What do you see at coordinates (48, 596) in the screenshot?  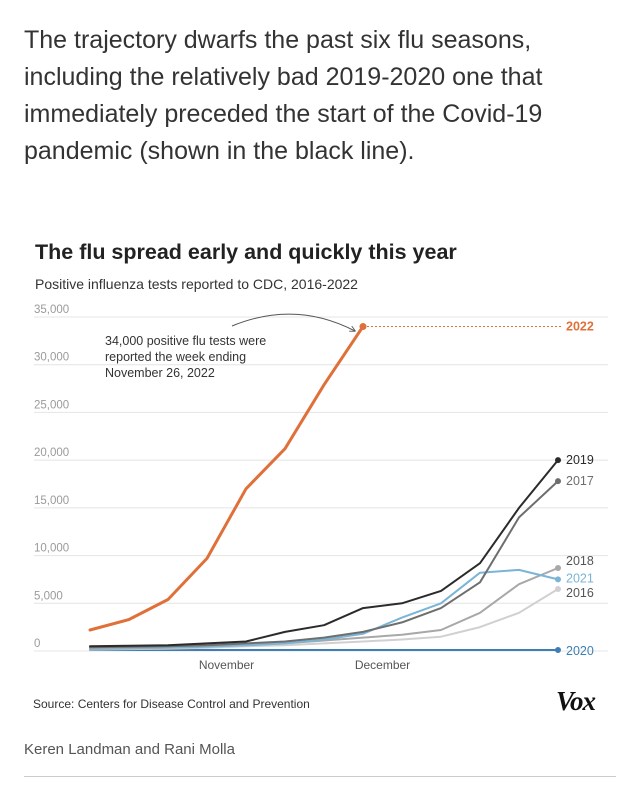 I see `y-tick-label: 5,000` at bounding box center [48, 596].